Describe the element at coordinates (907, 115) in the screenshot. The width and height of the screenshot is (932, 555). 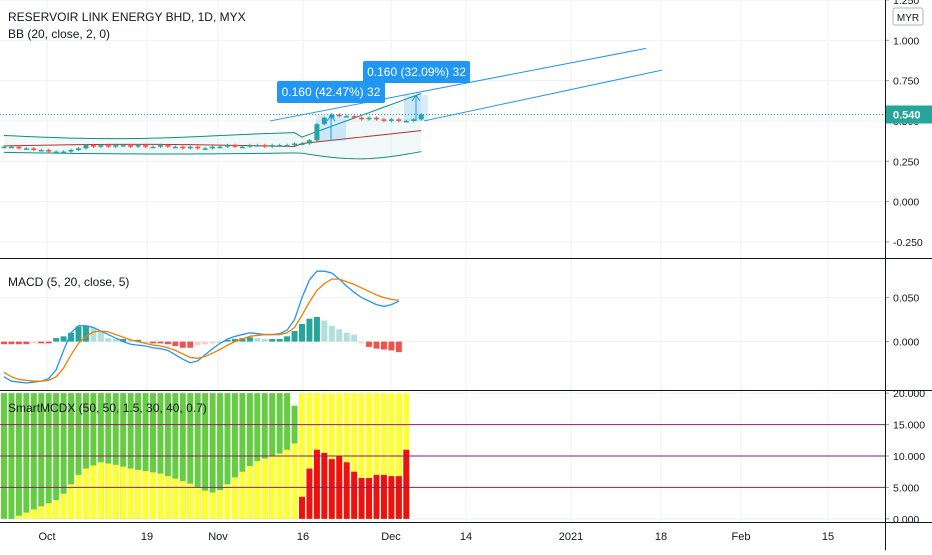
I see `last-price-label: 0.540` at that location.